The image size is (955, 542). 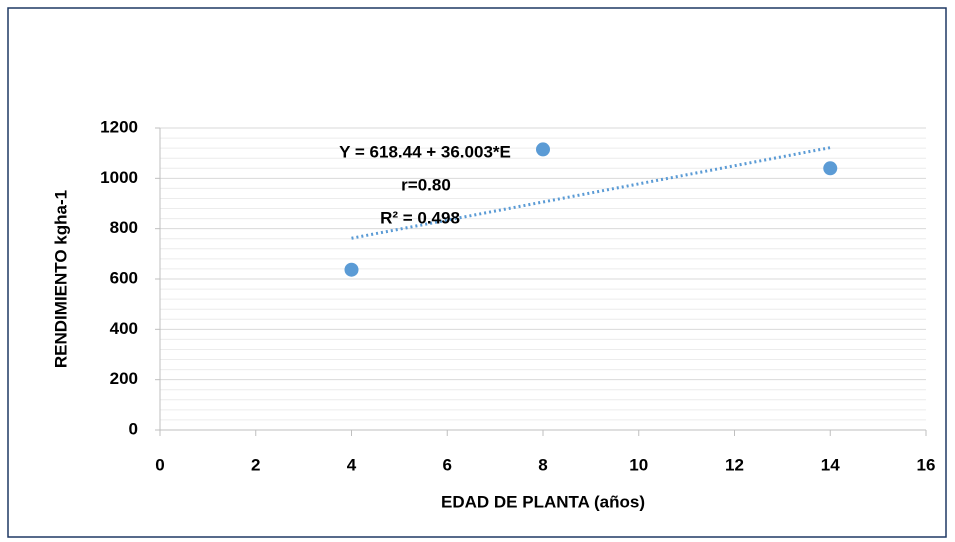 I want to click on y-tick-label: 1000, so click(x=119, y=177).